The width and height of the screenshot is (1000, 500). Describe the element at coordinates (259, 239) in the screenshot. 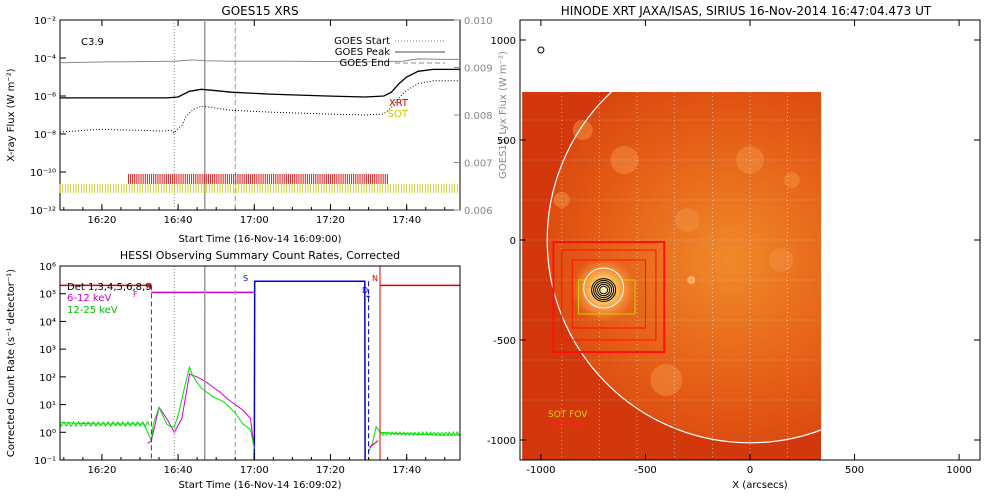

I see `goes-xlabel: Start Time (16-Nov-14 16:09:00)` at that location.